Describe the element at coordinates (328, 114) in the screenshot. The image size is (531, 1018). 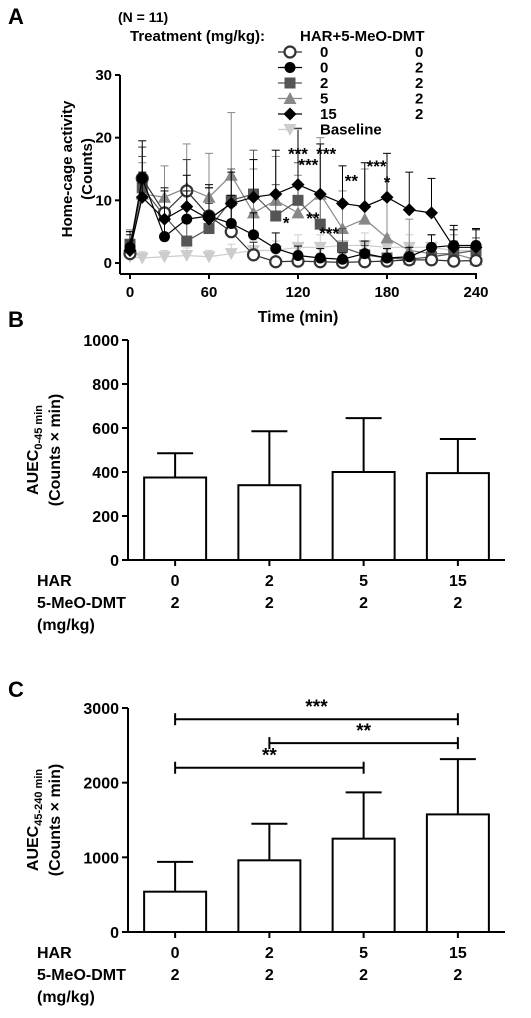
I see `legend-har: 15` at that location.